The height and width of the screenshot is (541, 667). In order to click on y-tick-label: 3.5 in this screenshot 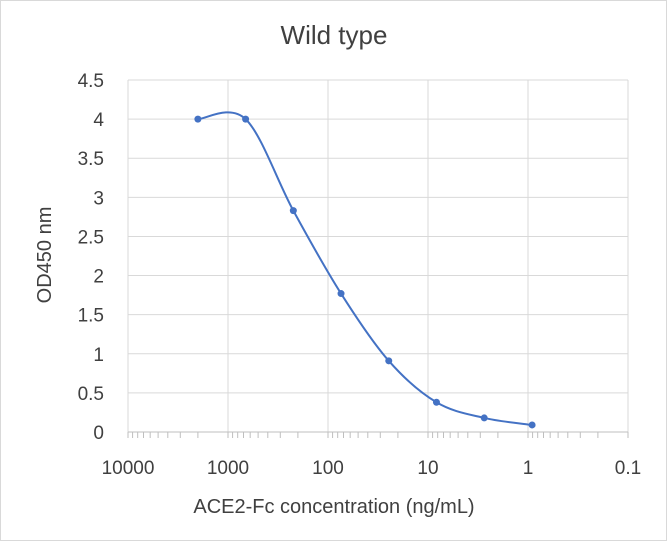, I will do `click(91, 159)`.